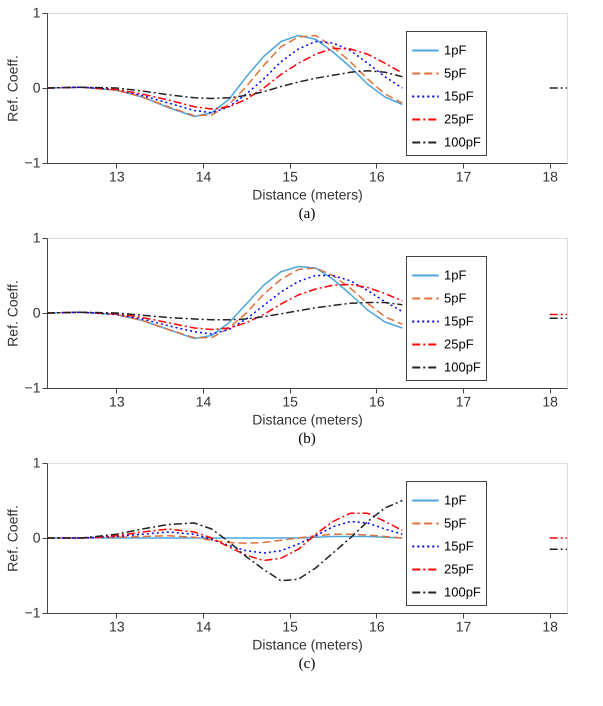 The image size is (603, 706). What do you see at coordinates (307, 214) in the screenshot?
I see `text: (a)` at bounding box center [307, 214].